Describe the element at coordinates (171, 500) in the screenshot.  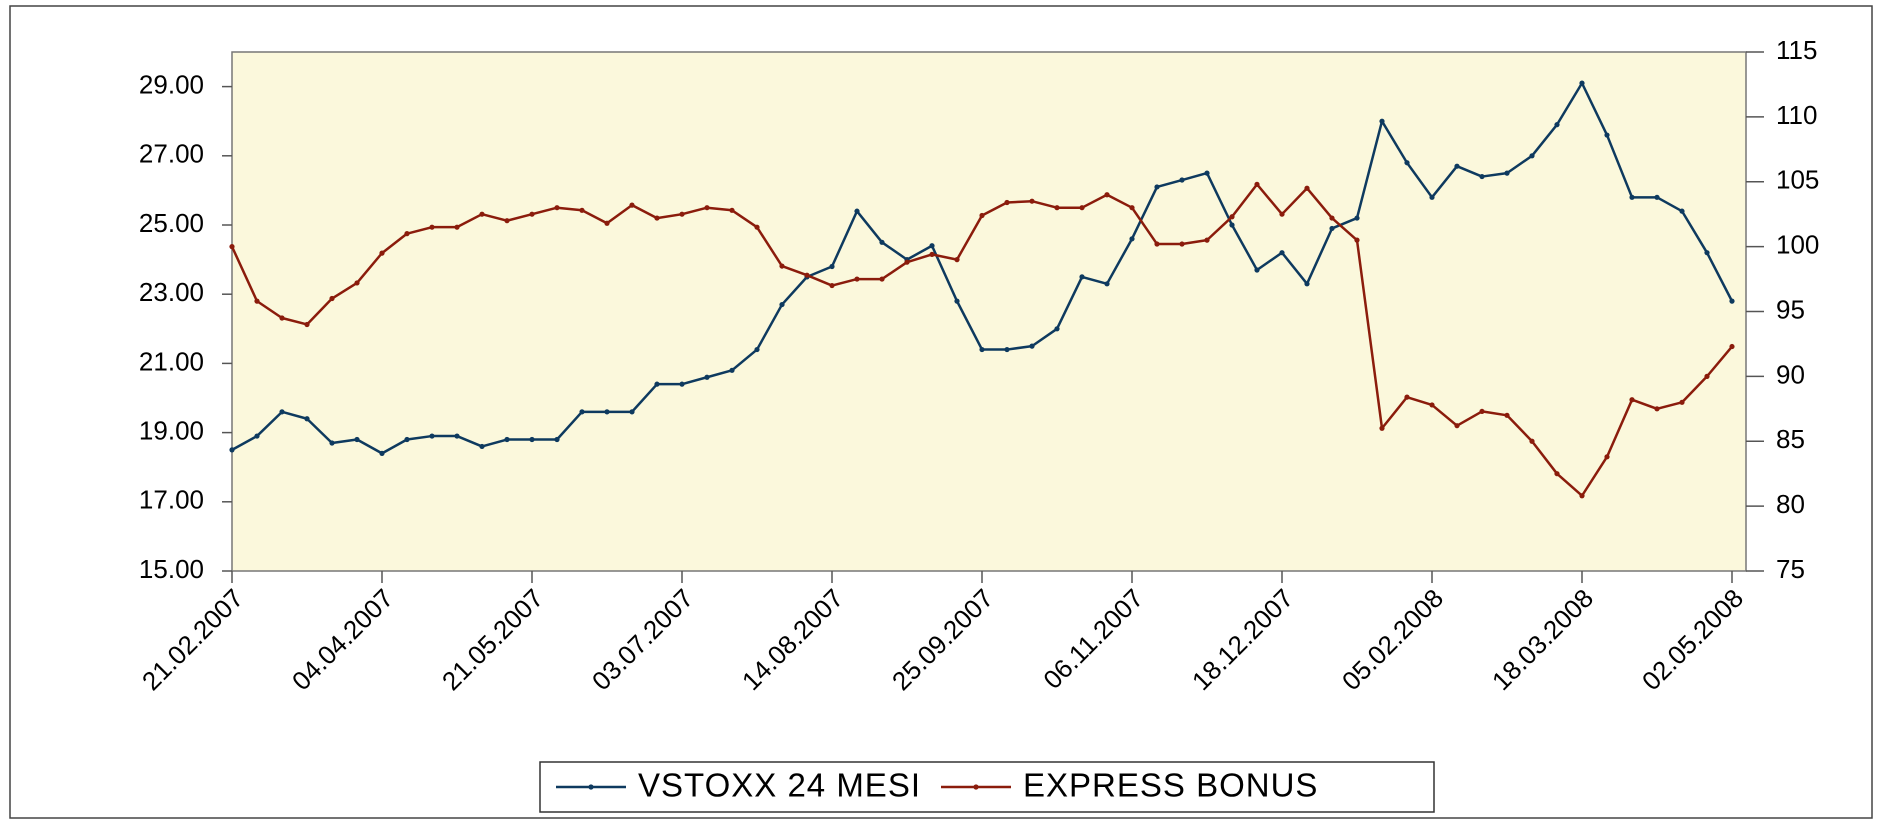
I see `y-tick-label: 17.00` at that location.